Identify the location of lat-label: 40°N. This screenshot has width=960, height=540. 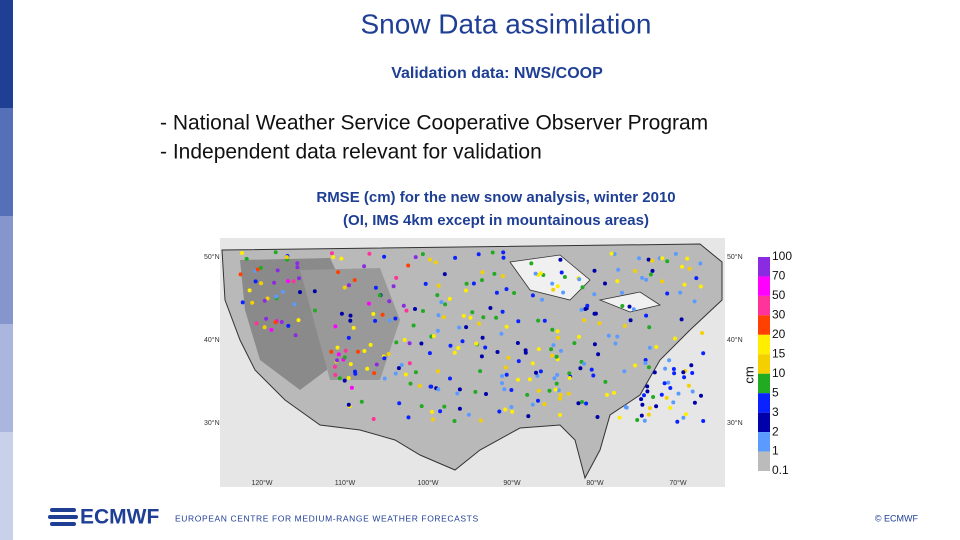
(735, 340).